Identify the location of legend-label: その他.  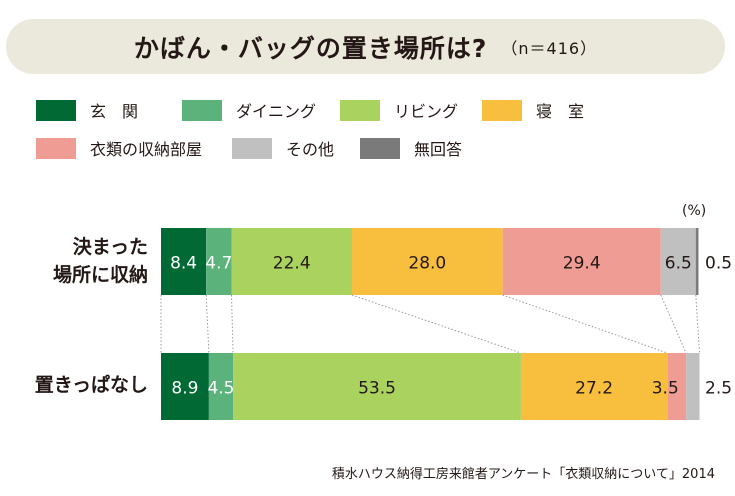
(310, 149).